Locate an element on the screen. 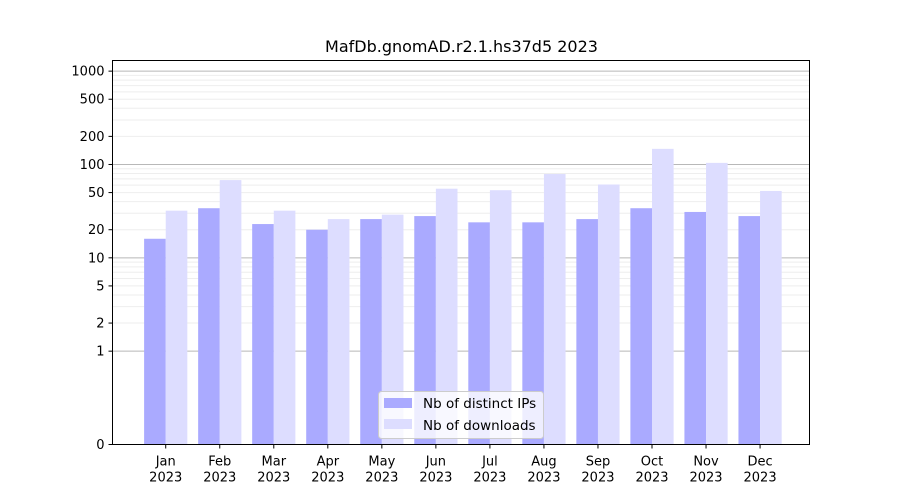 This screenshot has width=900, height=500. legend-label-downloads: Nb of downloads is located at coordinates (479, 426).